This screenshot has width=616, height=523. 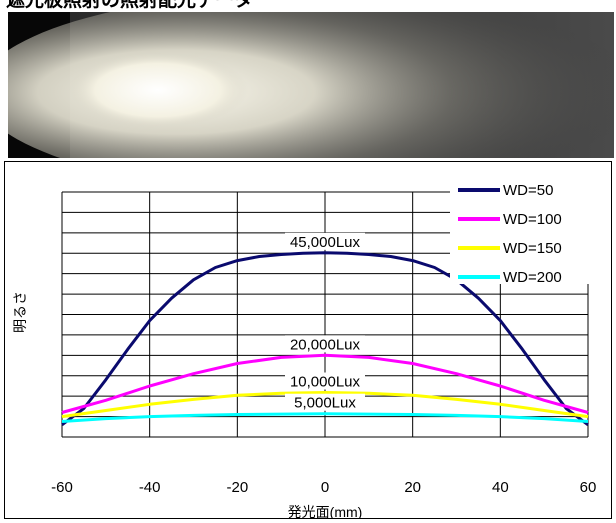 I want to click on annotation-label: 5,000Lux, so click(x=325, y=403).